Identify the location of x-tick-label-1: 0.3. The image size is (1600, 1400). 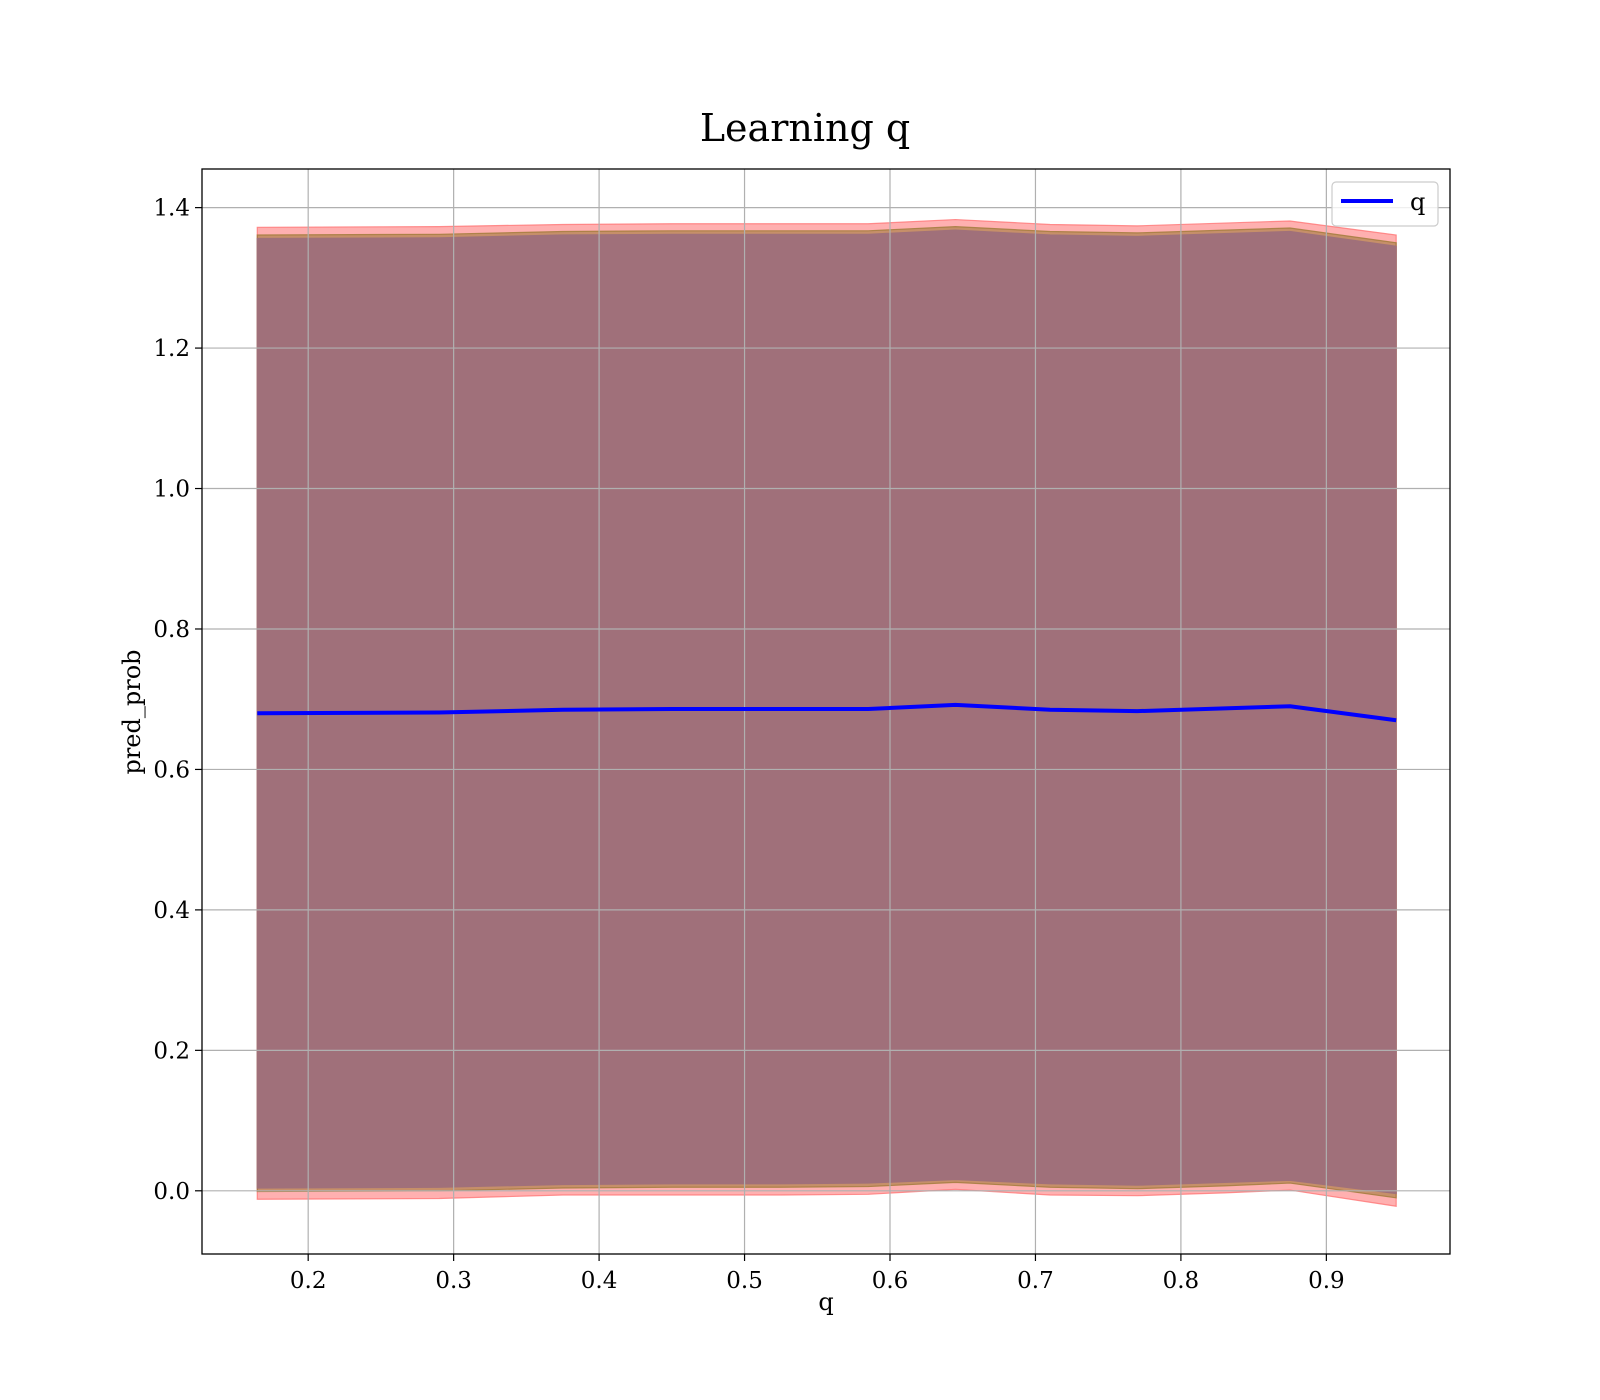
(453, 1281).